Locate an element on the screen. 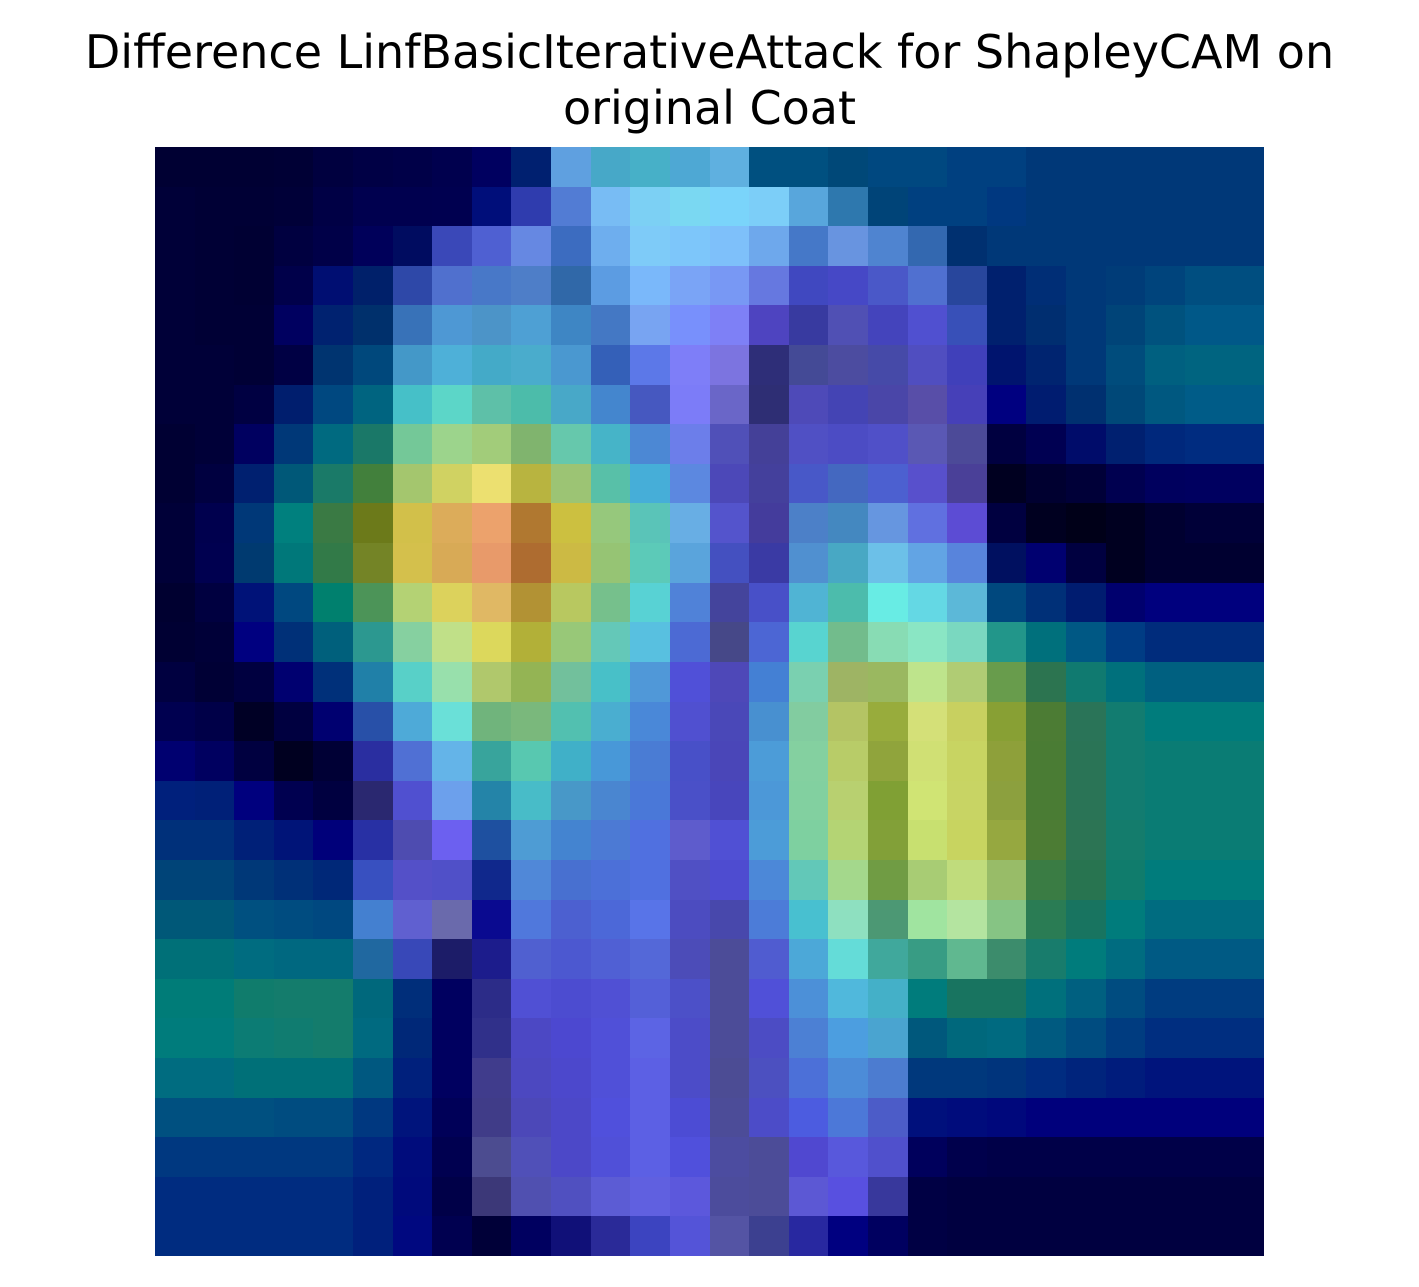 This screenshot has height=1287, width=1419. heatmap-cell-r24-c10 is located at coordinates (571, 1117).